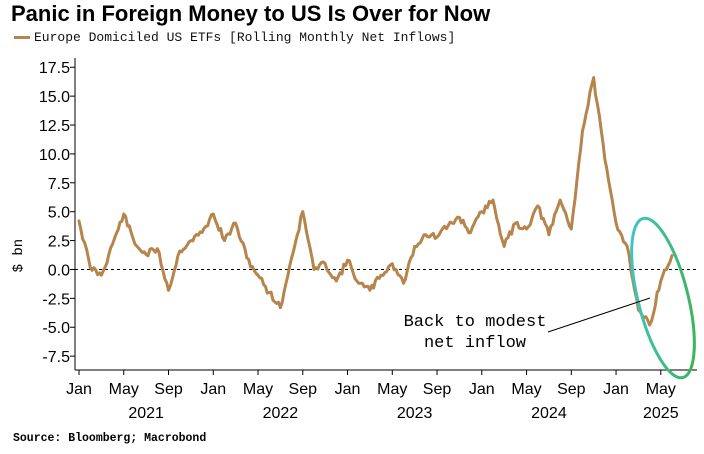 Image resolution: width=704 pixels, height=454 pixels. Describe the element at coordinates (22, 37) in the screenshot. I see `legend-swatch` at that location.